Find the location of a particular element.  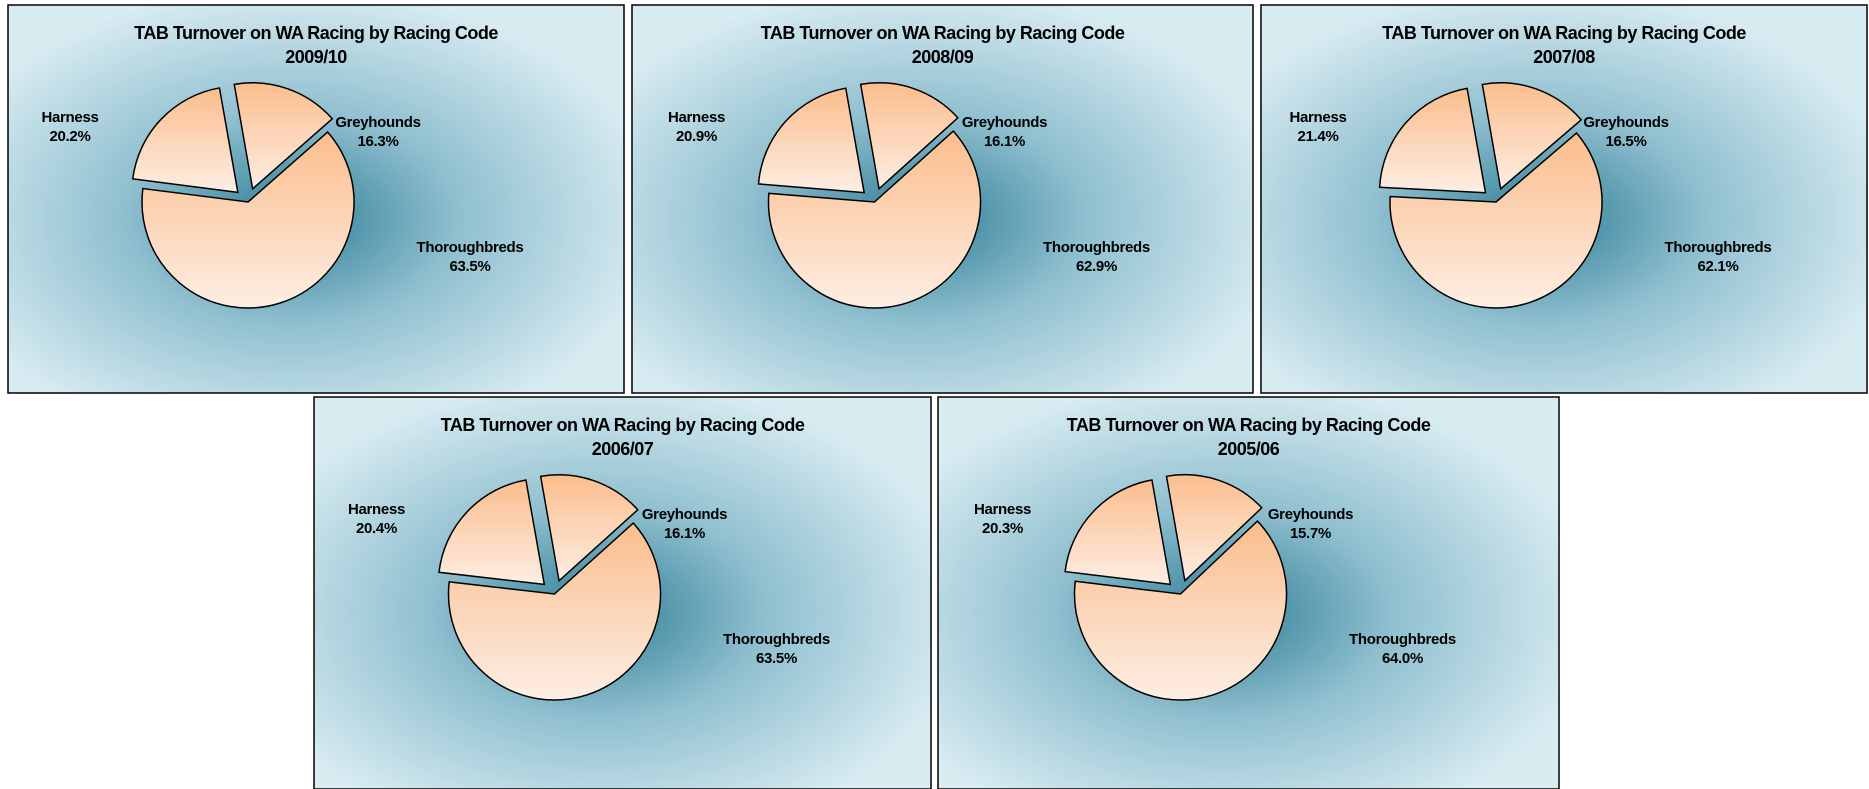

chart-subtitle: 2005/06 is located at coordinates (1249, 449).